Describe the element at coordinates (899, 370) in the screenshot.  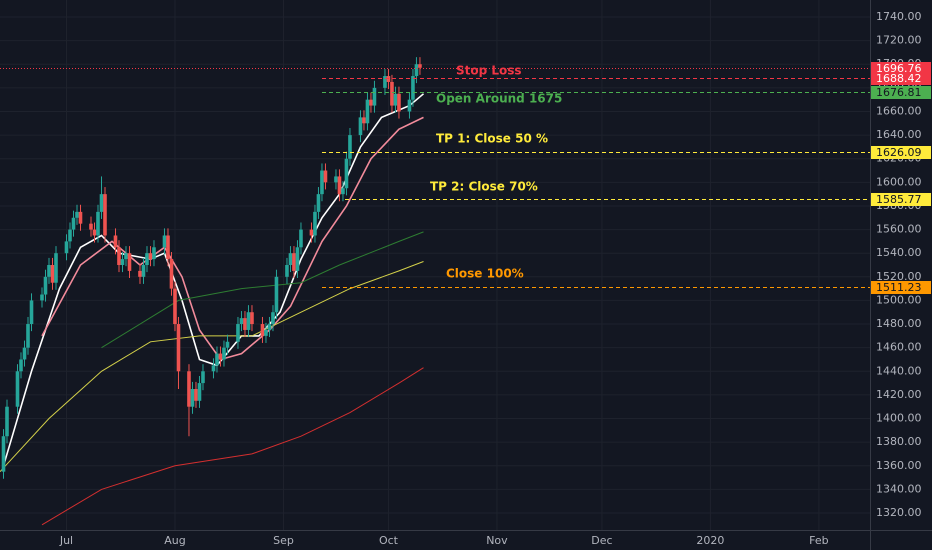
I see `y-tick-label: 1440.00` at that location.